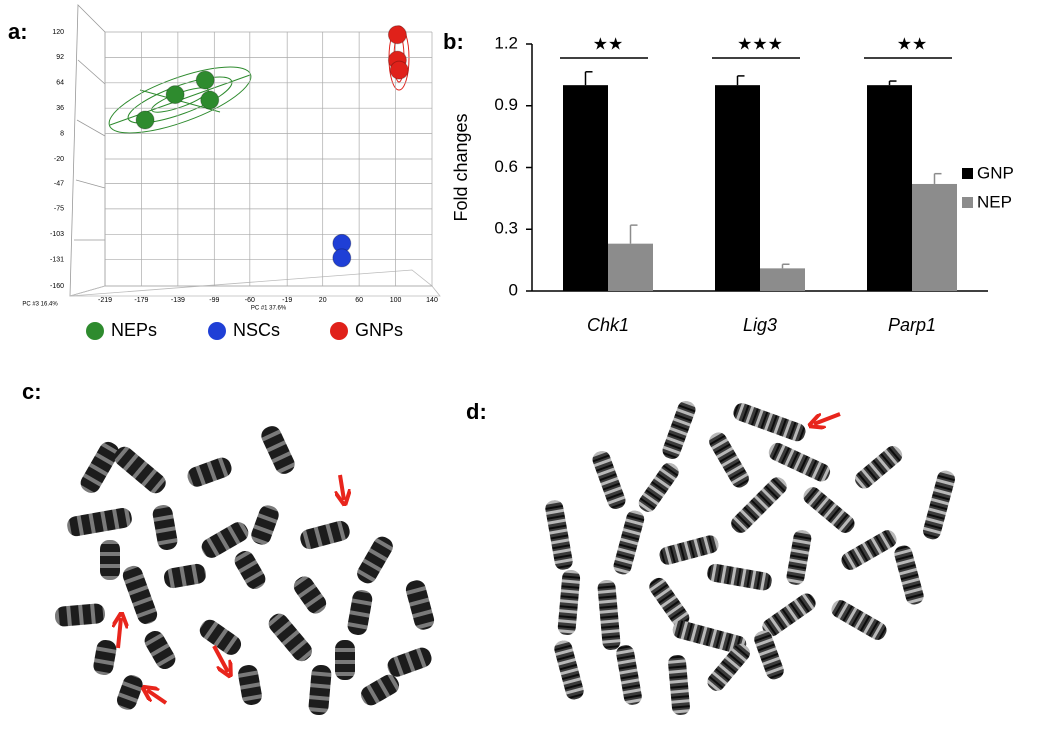  What do you see at coordinates (105, 300) in the screenshot?
I see `x-tick-label: -219` at bounding box center [105, 300].